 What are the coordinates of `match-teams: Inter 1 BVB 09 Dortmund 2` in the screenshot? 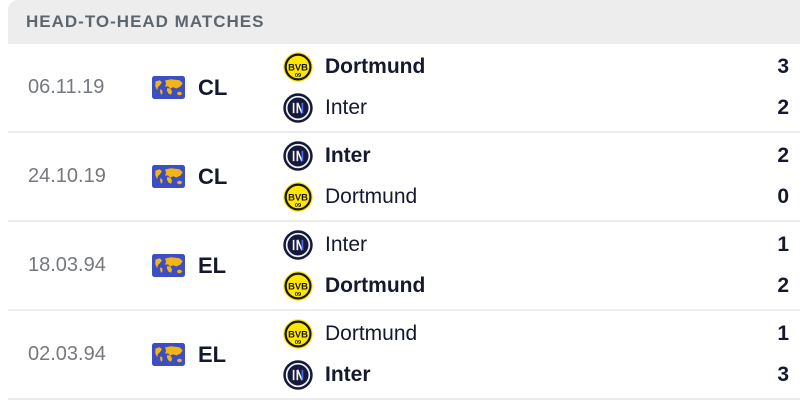 It's located at (536, 265).